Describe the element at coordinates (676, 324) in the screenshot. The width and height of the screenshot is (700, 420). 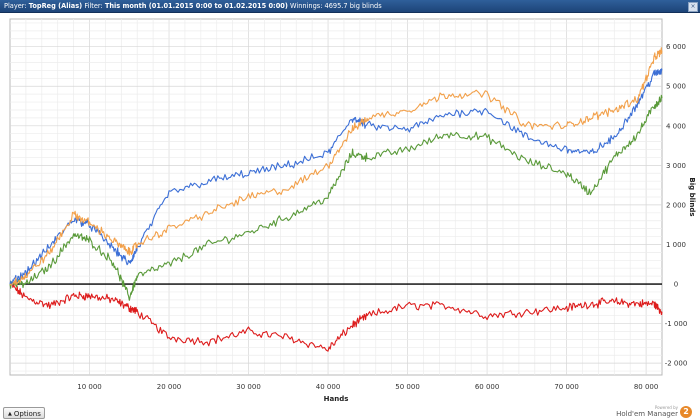
I see `y-tick-label: -1 000` at that location.